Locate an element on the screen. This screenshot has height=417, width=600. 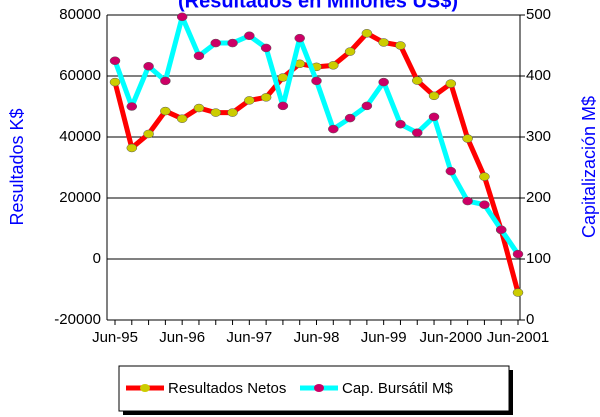
y-tick-label: 20000 is located at coordinates (80, 197).